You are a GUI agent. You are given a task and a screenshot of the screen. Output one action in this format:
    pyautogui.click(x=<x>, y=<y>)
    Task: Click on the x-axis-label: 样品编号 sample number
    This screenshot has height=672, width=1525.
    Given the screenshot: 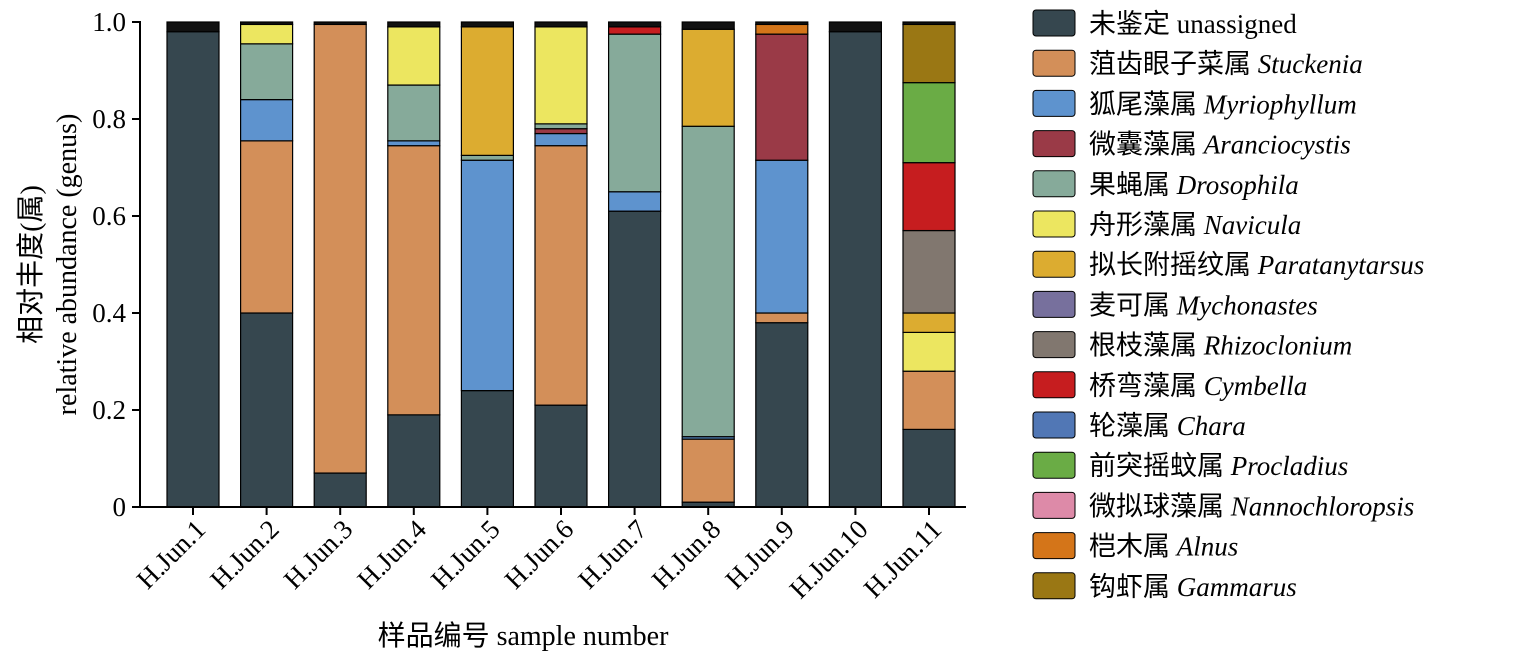 What is the action you would take?
    pyautogui.click(x=524, y=636)
    